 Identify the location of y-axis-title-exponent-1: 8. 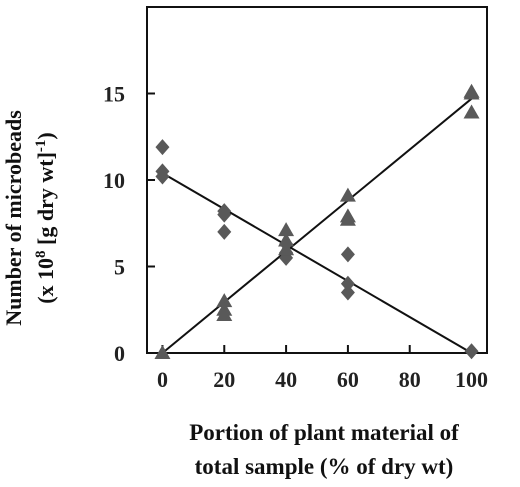
(41, 254).